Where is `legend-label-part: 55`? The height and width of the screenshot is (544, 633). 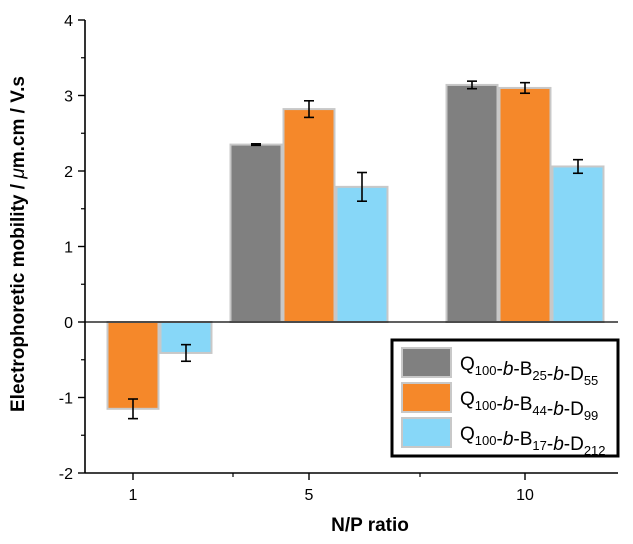
legend-label-part: 55 is located at coordinates (591, 380).